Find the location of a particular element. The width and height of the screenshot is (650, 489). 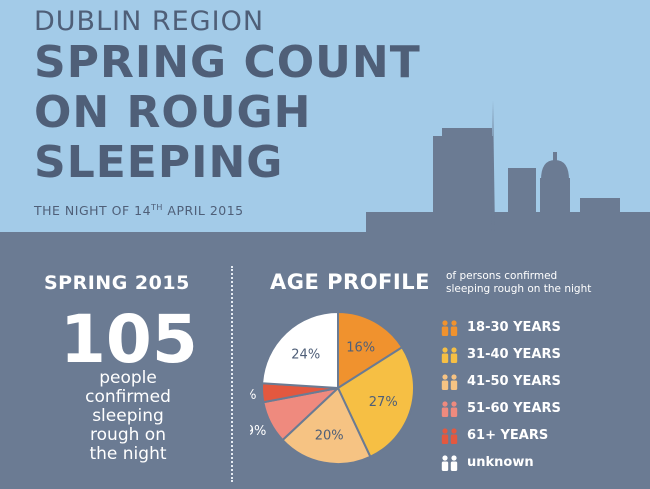

age-profile-subtitle-line: sleeping rough on the night is located at coordinates (519, 289).